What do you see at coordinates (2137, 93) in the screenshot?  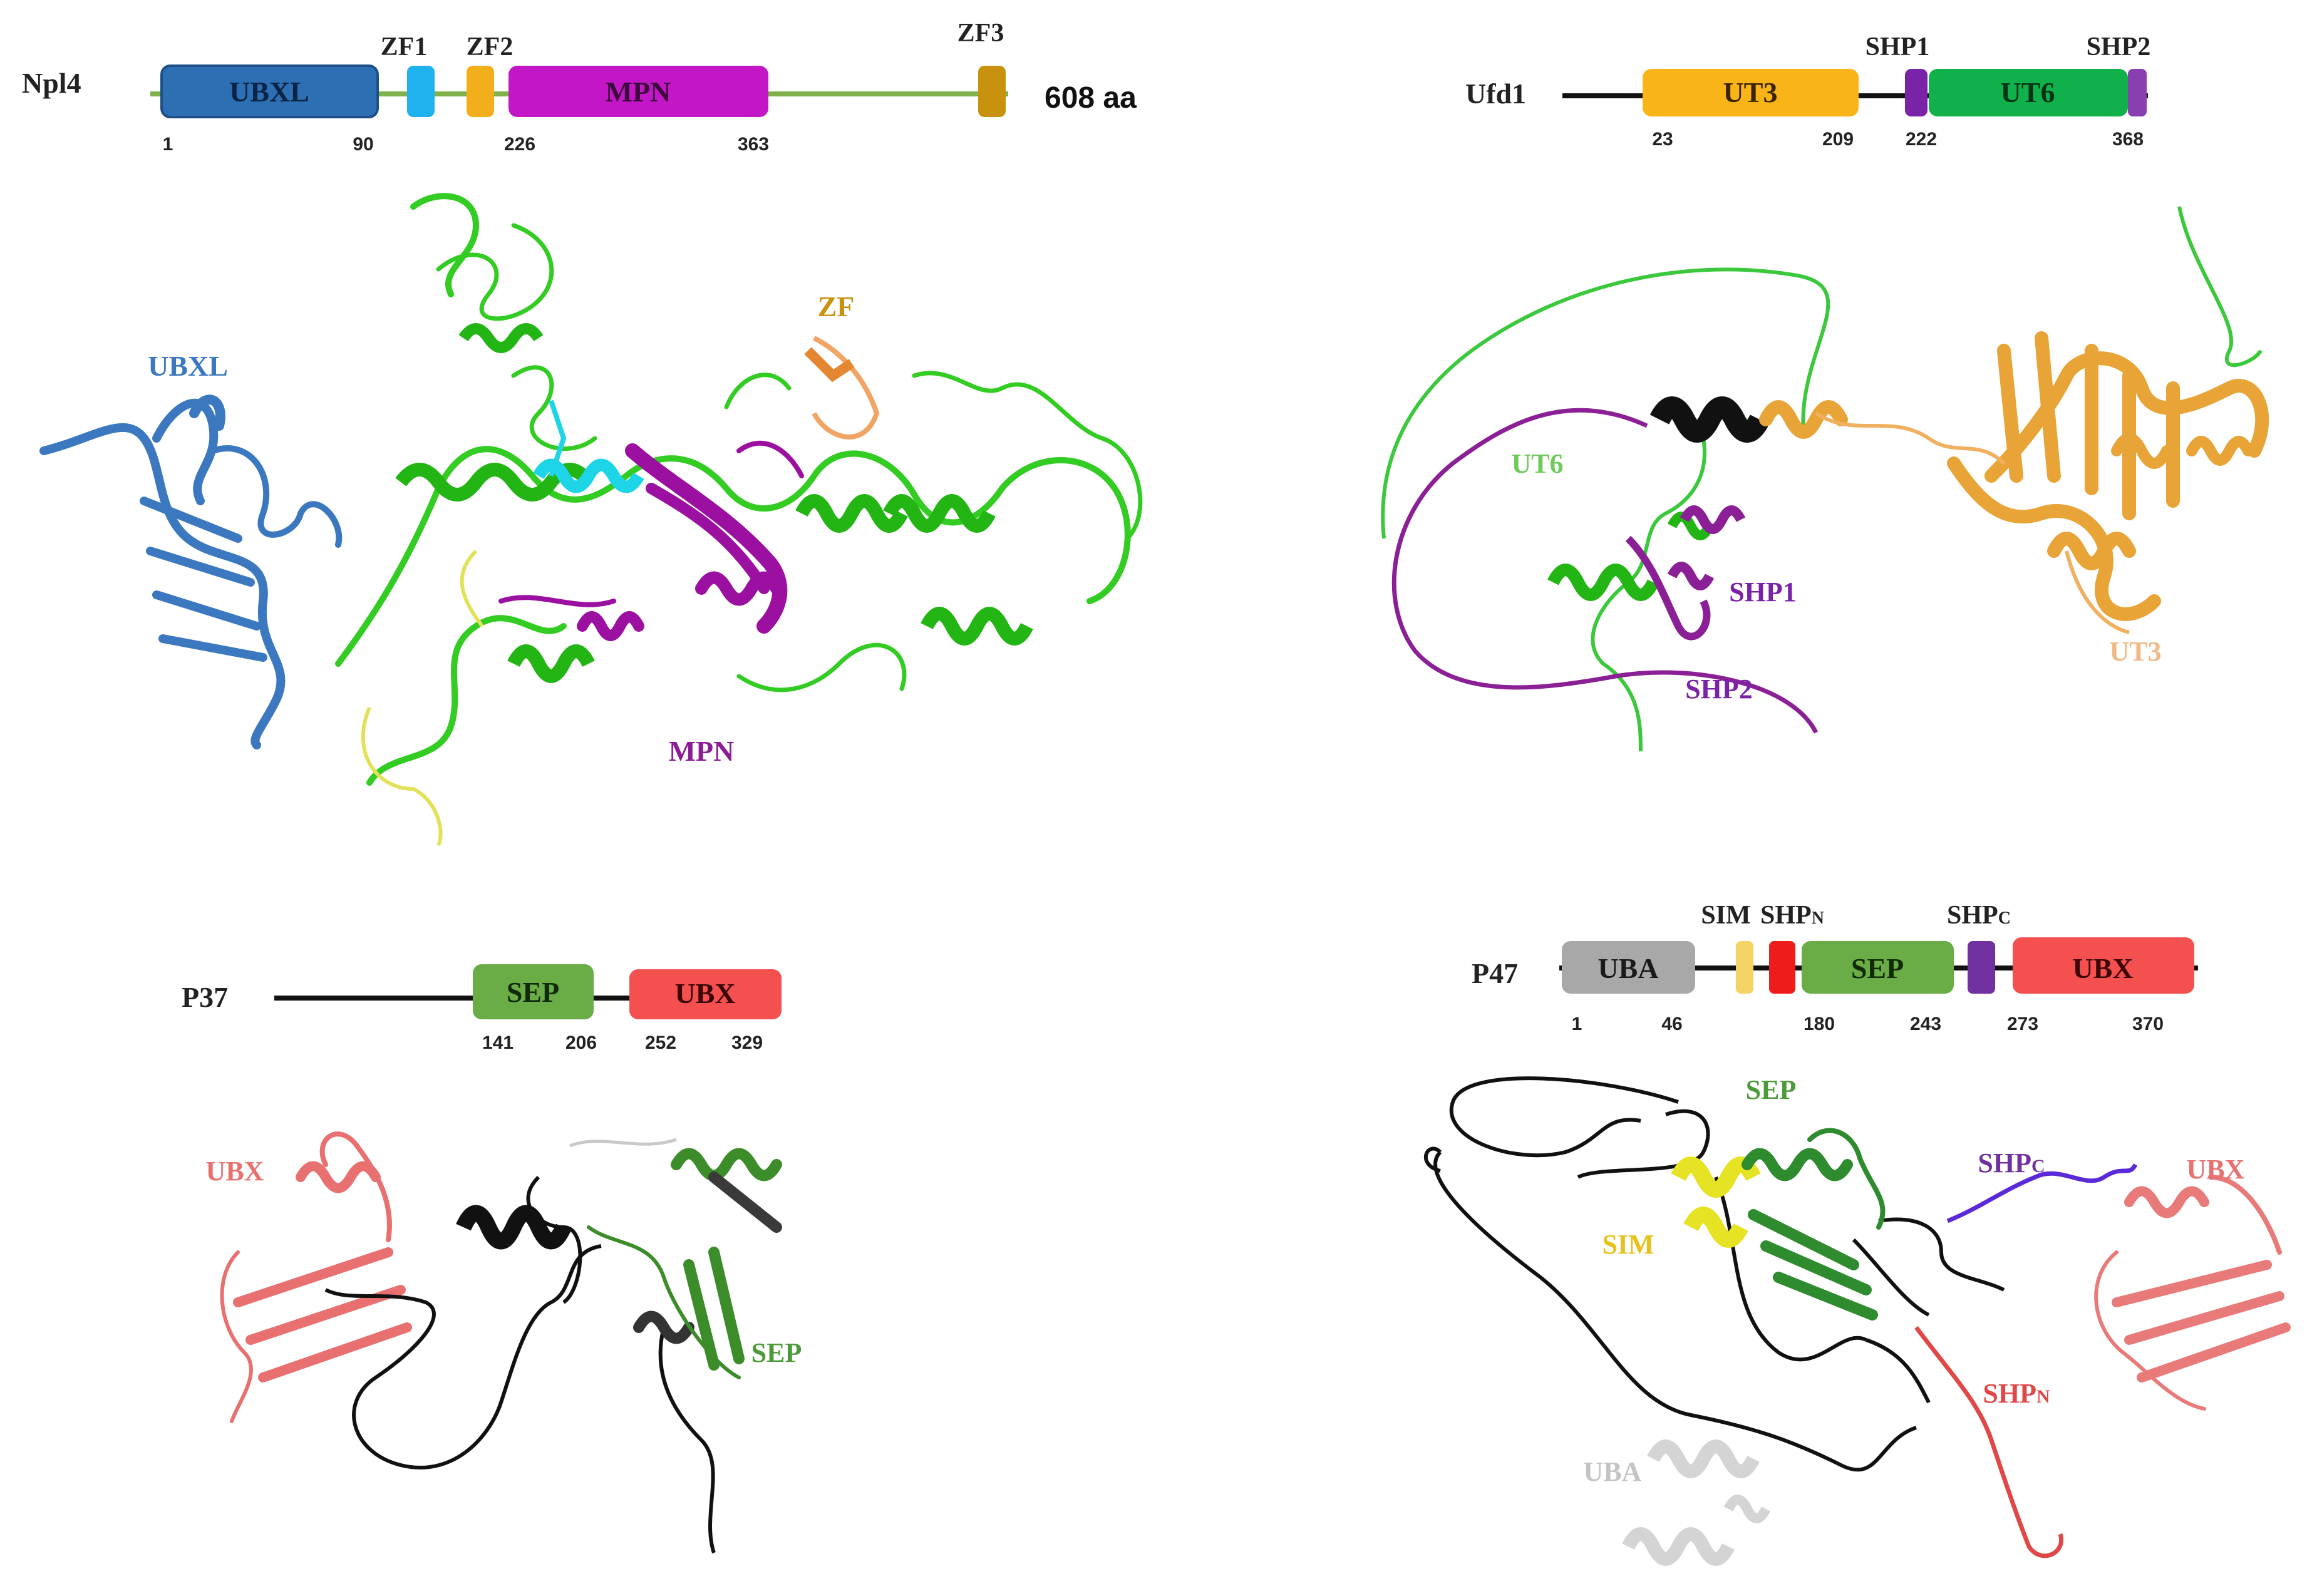 I see `ufd1-shp2-domain` at bounding box center [2137, 93].